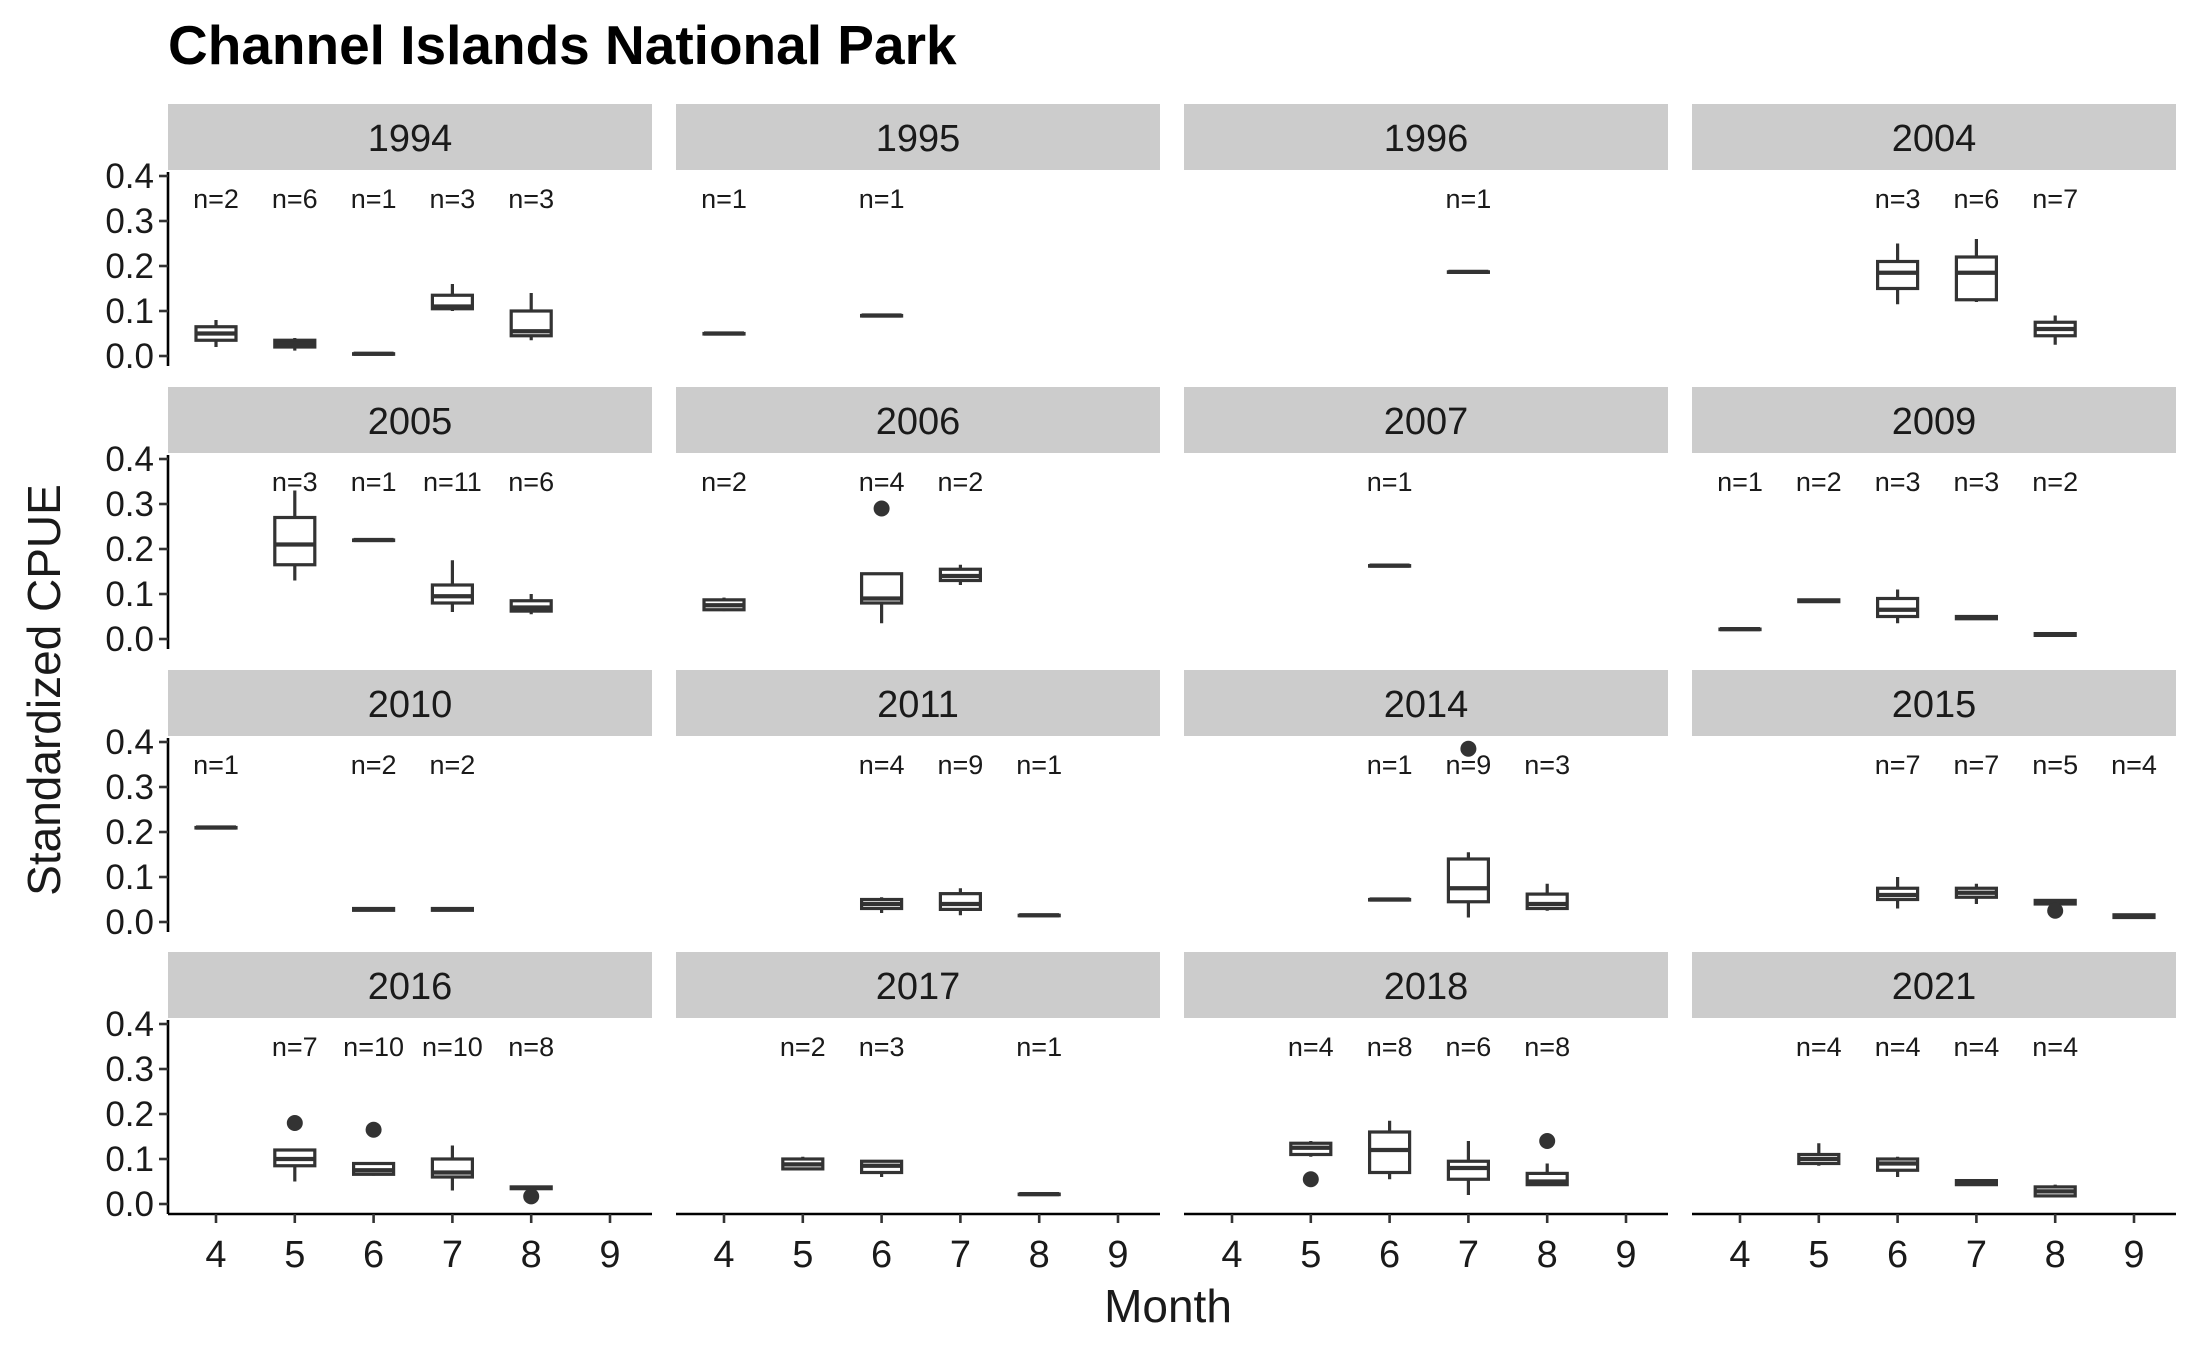  I want to click on n-label-2014-m6: n=1, so click(1390, 765).